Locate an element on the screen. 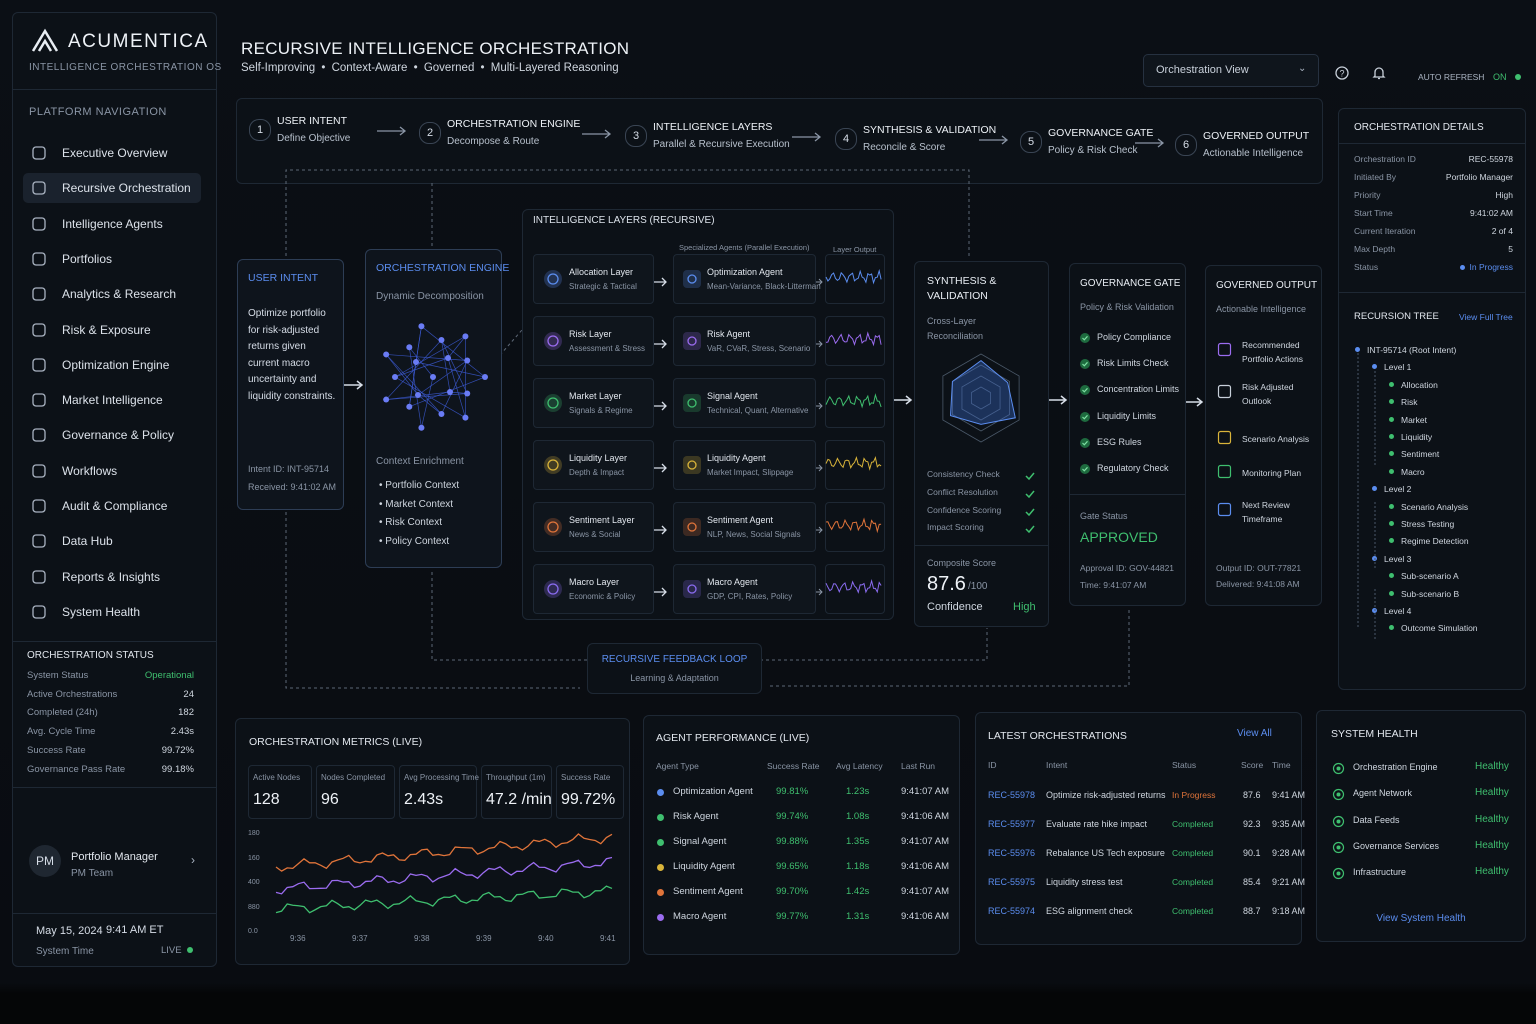 The image size is (1536, 1024). subtitle-item: Context-Aware is located at coordinates (369, 68).